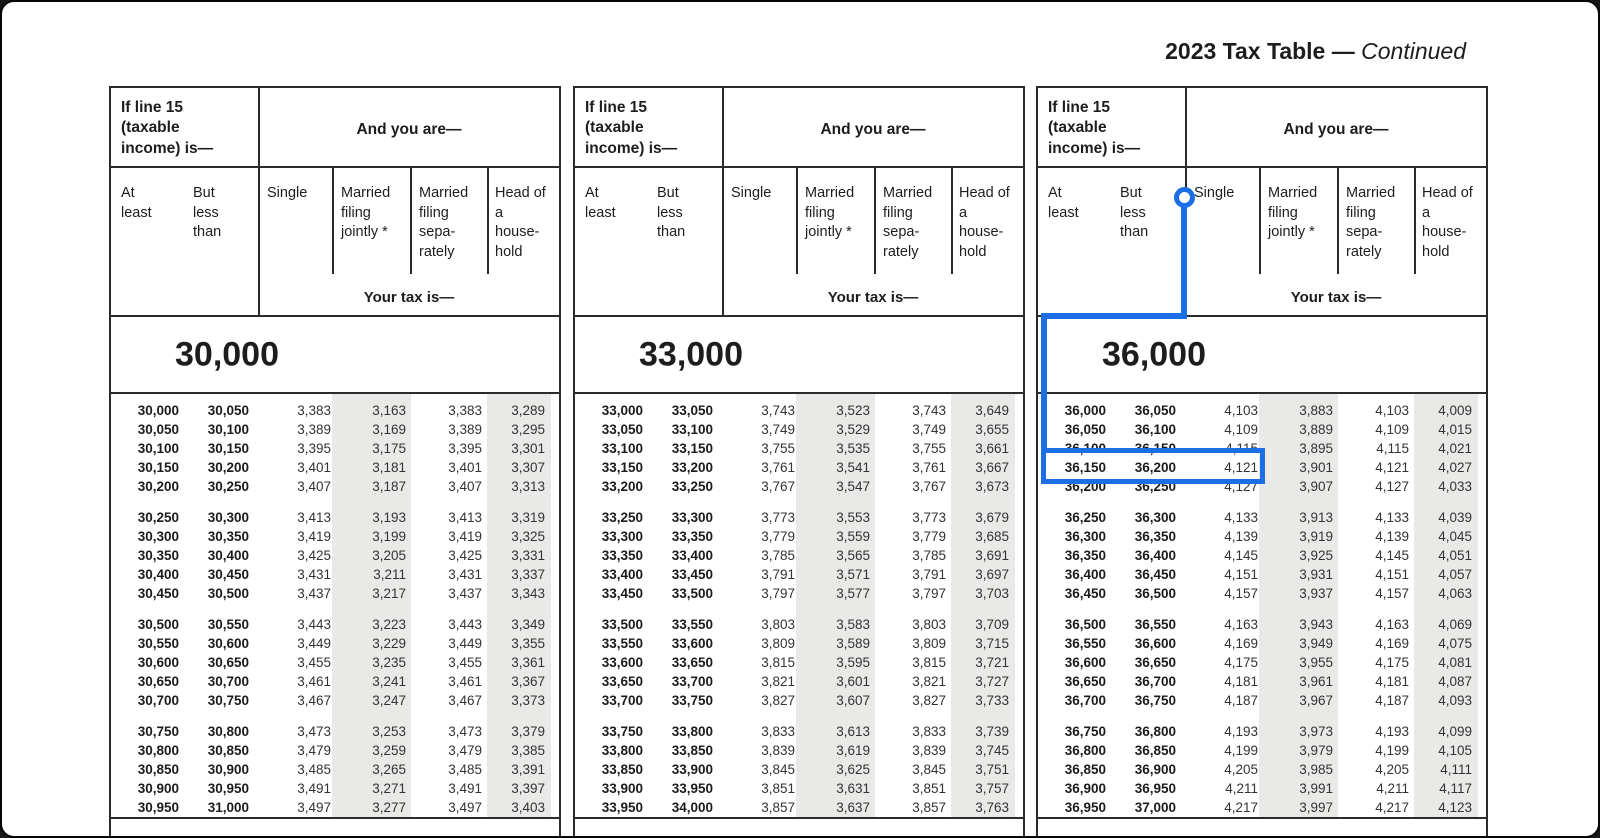  I want to click on cell: 30,700, so click(228, 681).